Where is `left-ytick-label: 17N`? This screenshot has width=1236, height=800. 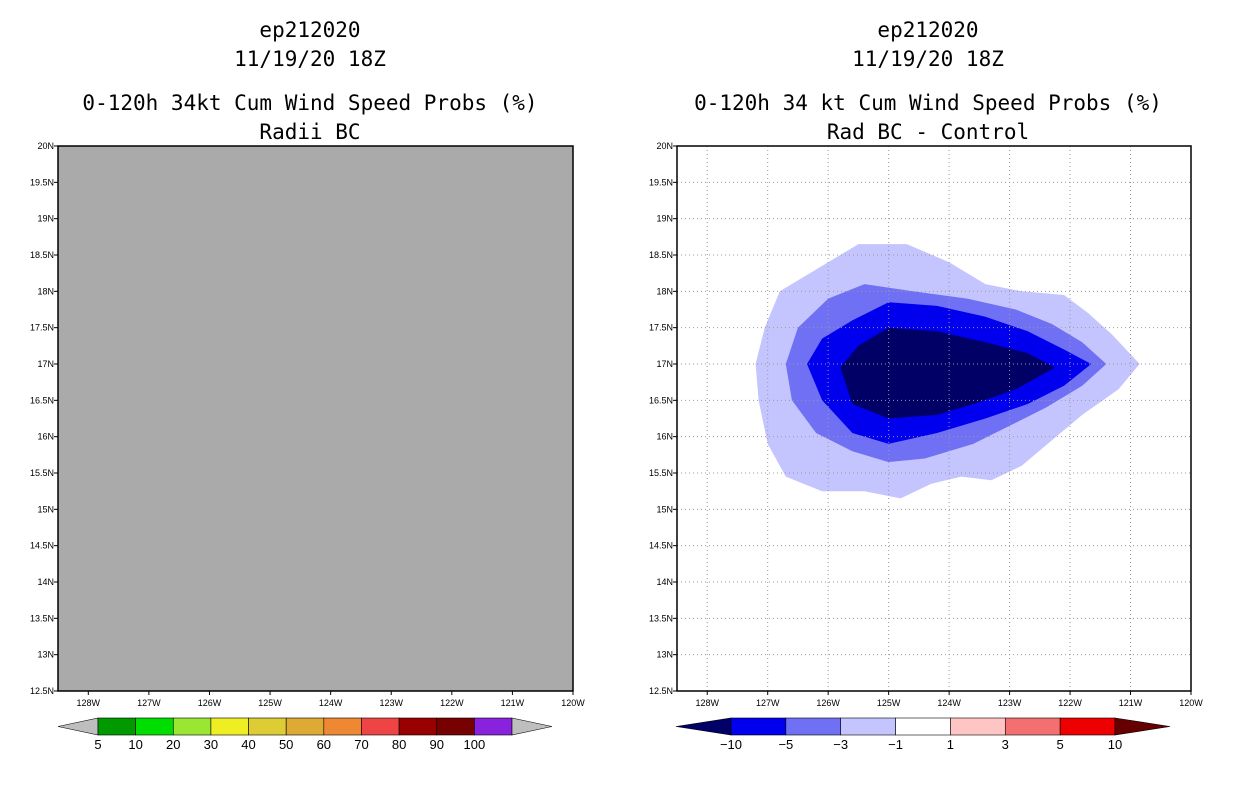 left-ytick-label: 17N is located at coordinates (45, 364).